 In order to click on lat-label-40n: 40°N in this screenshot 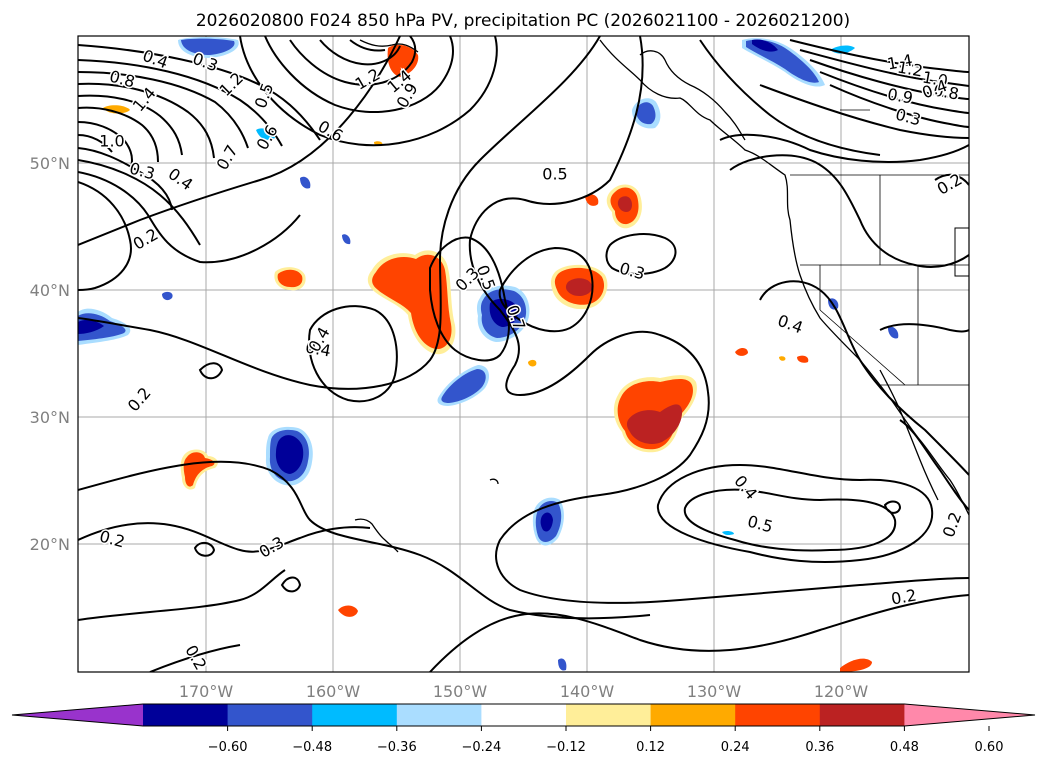, I will do `click(50, 290)`.